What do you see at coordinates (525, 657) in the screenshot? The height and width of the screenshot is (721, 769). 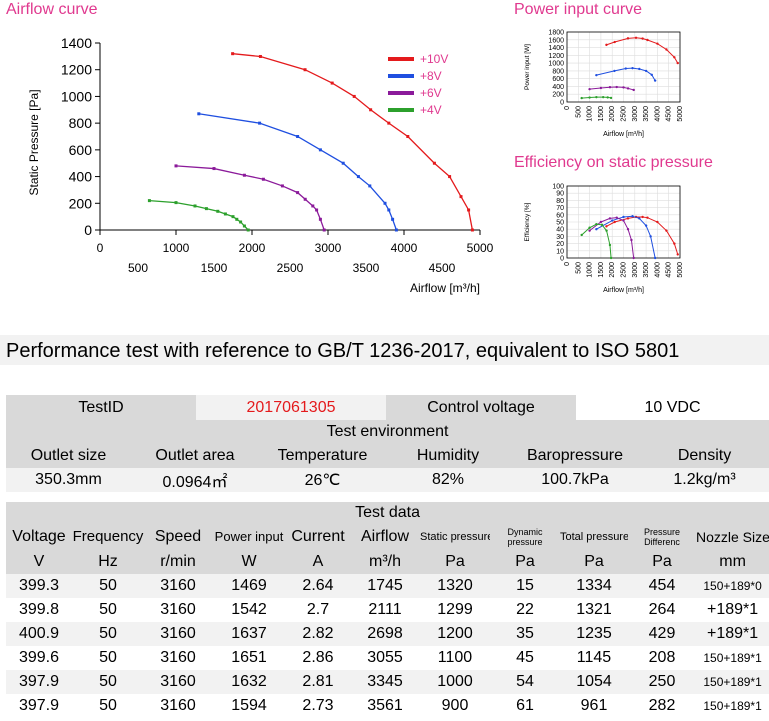 I see `table-cell: 45` at bounding box center [525, 657].